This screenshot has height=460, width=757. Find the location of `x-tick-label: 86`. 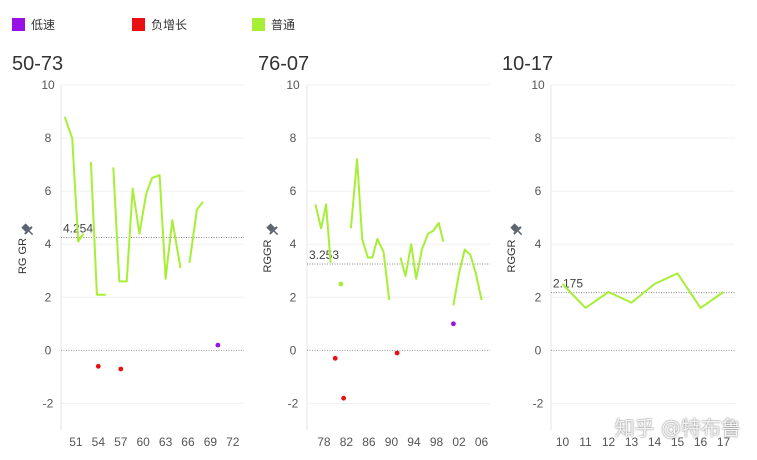

x-tick-label: 86 is located at coordinates (369, 442).